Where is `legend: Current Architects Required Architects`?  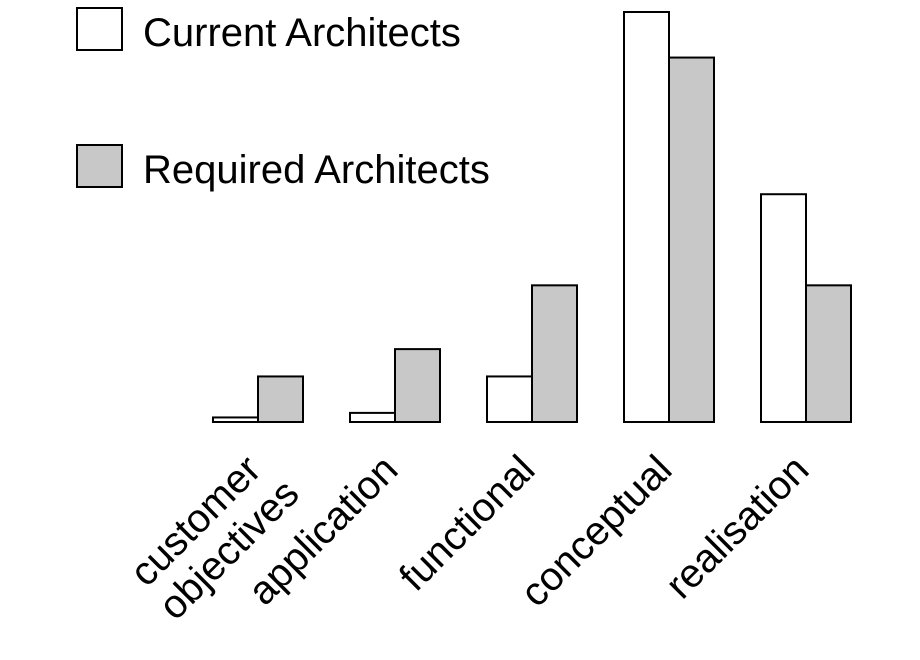 legend: Current Architects Required Architects is located at coordinates (283, 99).